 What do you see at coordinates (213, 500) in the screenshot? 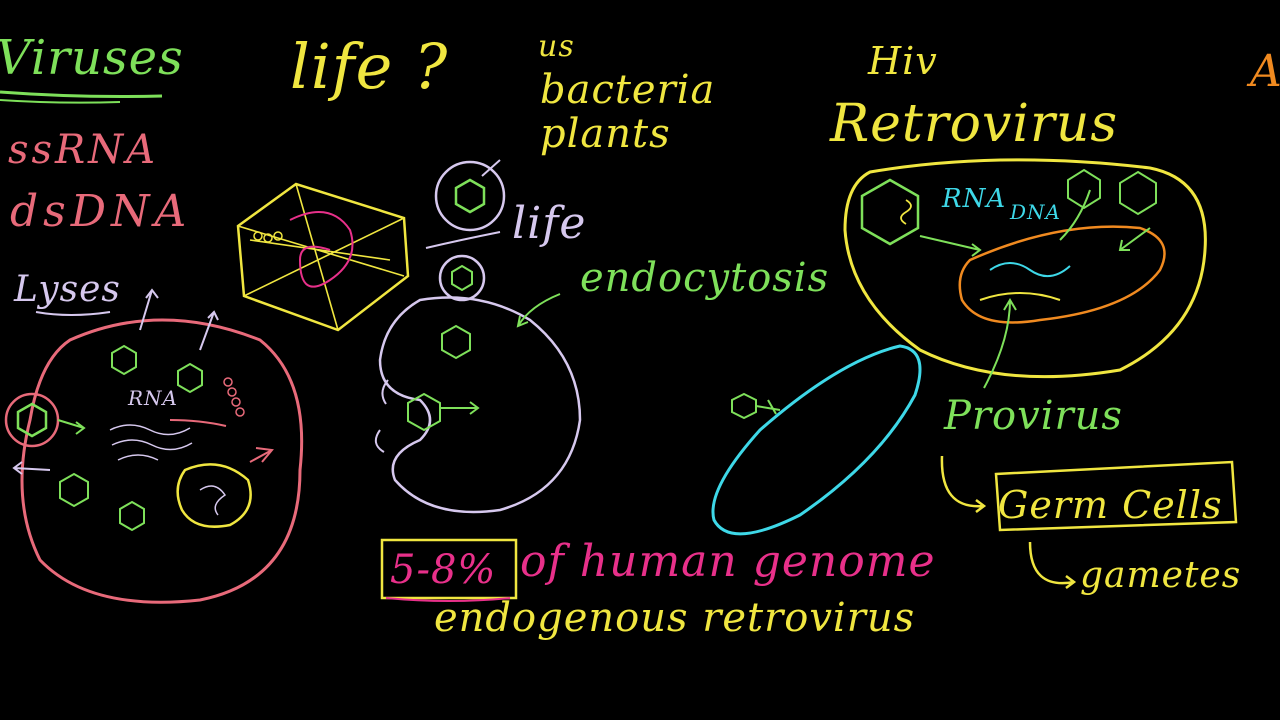
I see `nucleus-scribble` at bounding box center [213, 500].